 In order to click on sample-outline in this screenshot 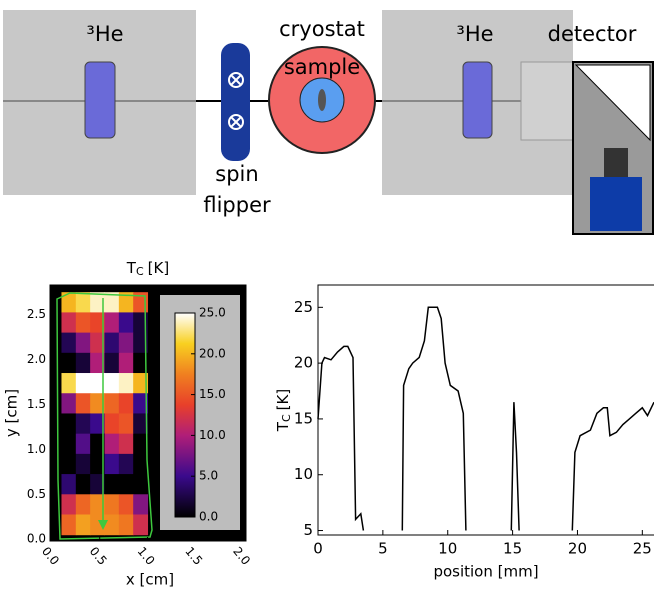, I will do `click(104, 416)`.